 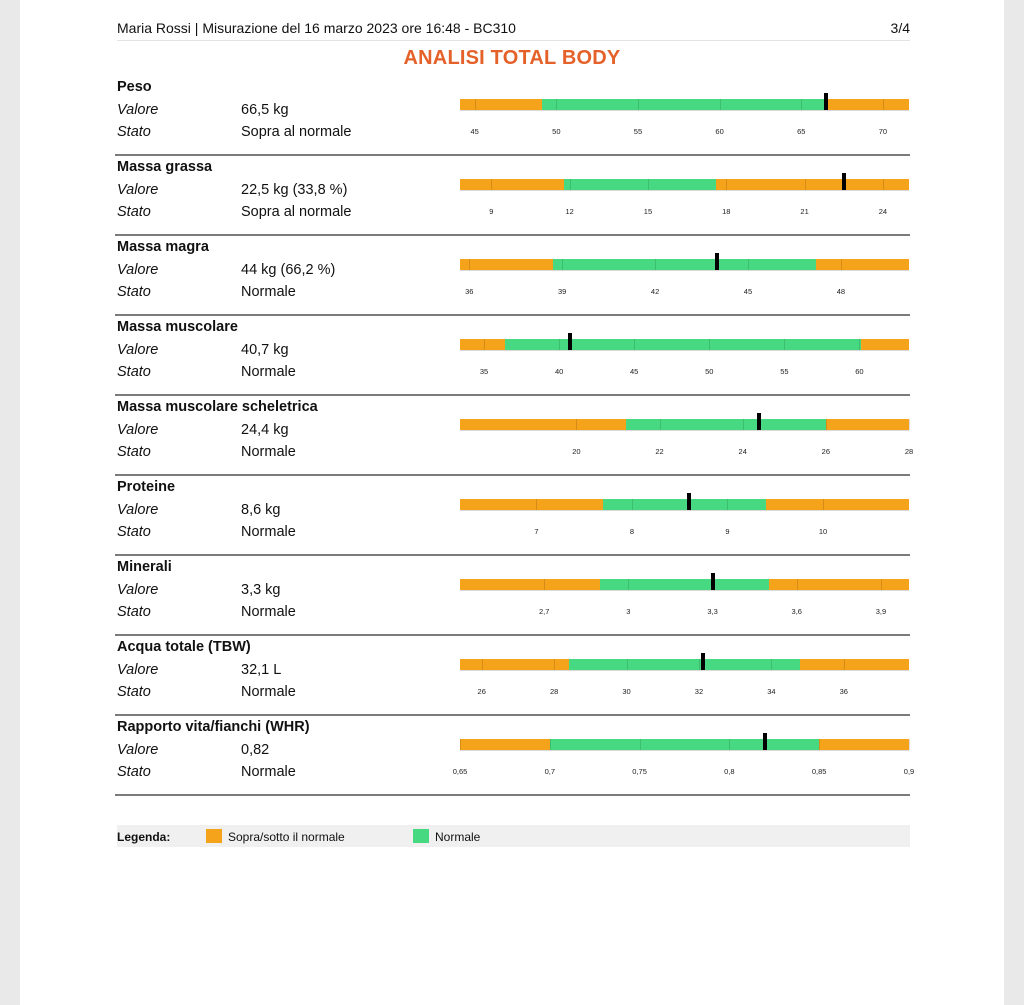 I want to click on metric-value: 0,82, so click(x=255, y=750).